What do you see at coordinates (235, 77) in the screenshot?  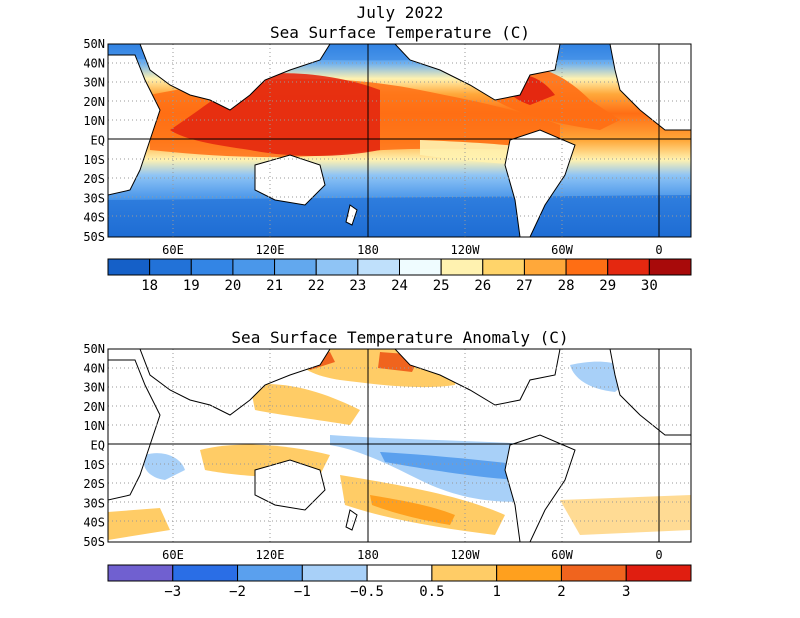 I see `asia-land` at bounding box center [235, 77].